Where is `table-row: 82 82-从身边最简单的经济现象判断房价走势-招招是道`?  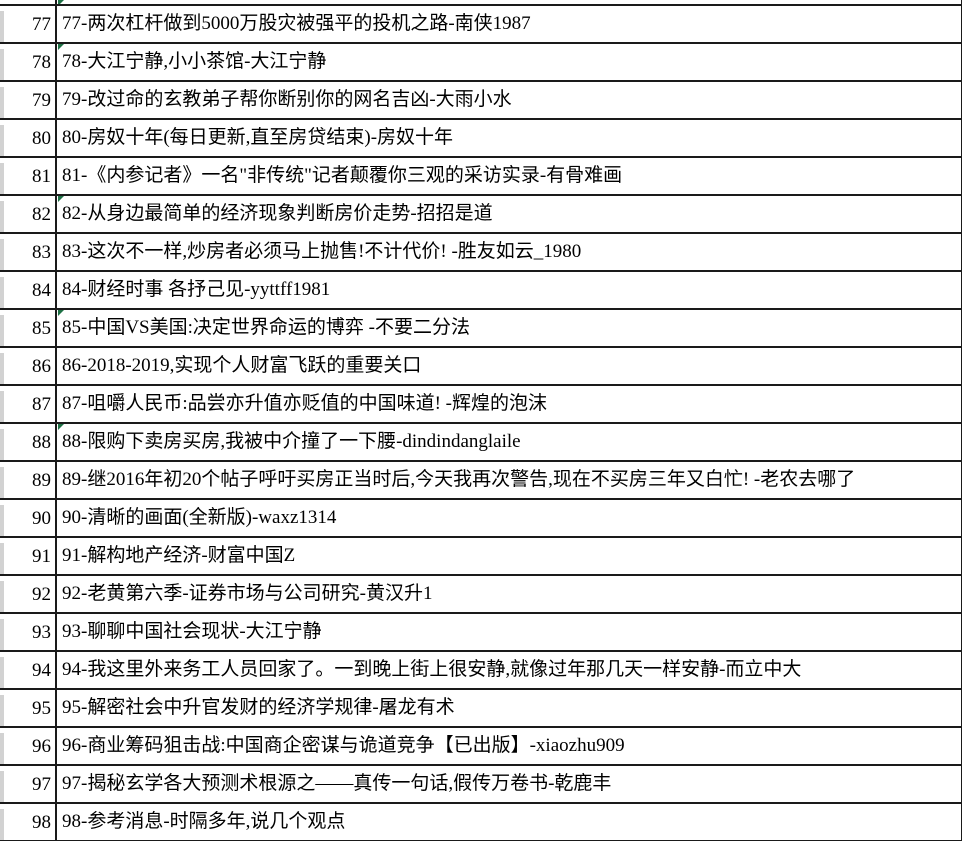 table-row: 82 82-从身边最简单的经济现象判断房价走势-招招是道 is located at coordinates (480, 215).